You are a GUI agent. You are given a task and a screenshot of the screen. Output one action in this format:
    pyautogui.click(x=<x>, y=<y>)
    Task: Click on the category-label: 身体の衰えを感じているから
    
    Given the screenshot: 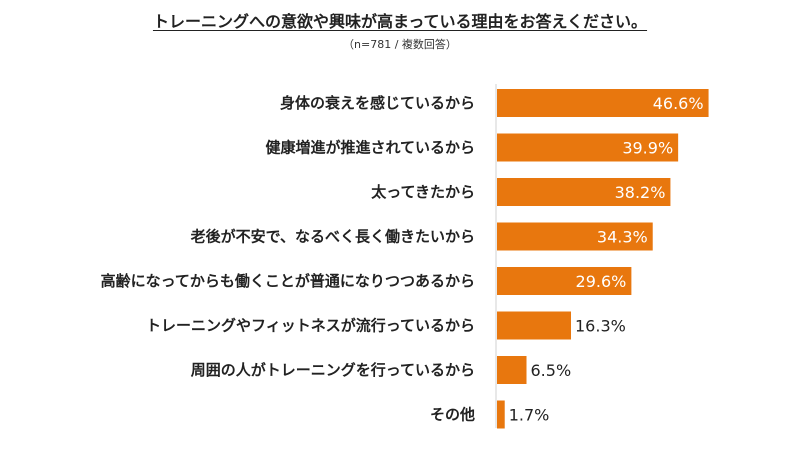 What is the action you would take?
    pyautogui.click(x=377, y=103)
    